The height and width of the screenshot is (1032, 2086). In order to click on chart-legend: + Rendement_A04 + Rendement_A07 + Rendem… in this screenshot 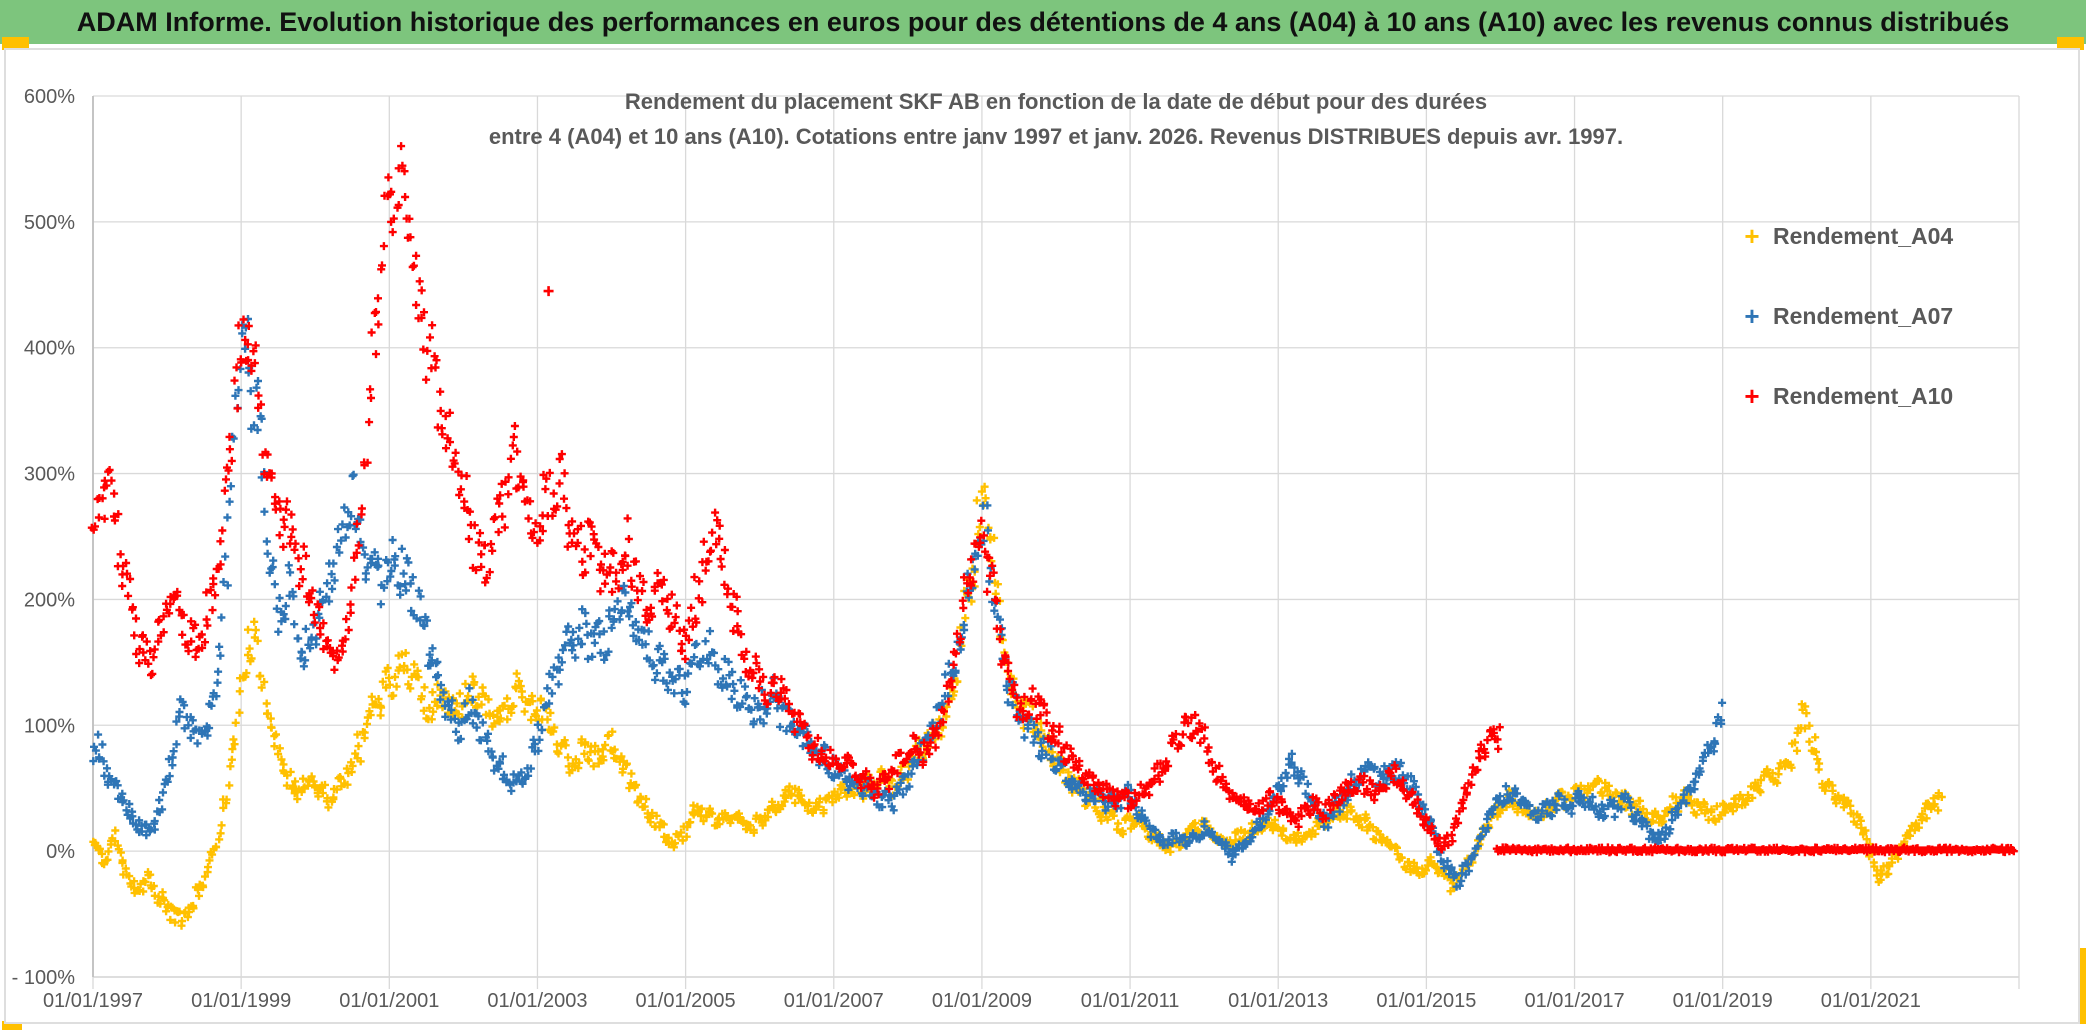, I will do `click(1844, 316)`.